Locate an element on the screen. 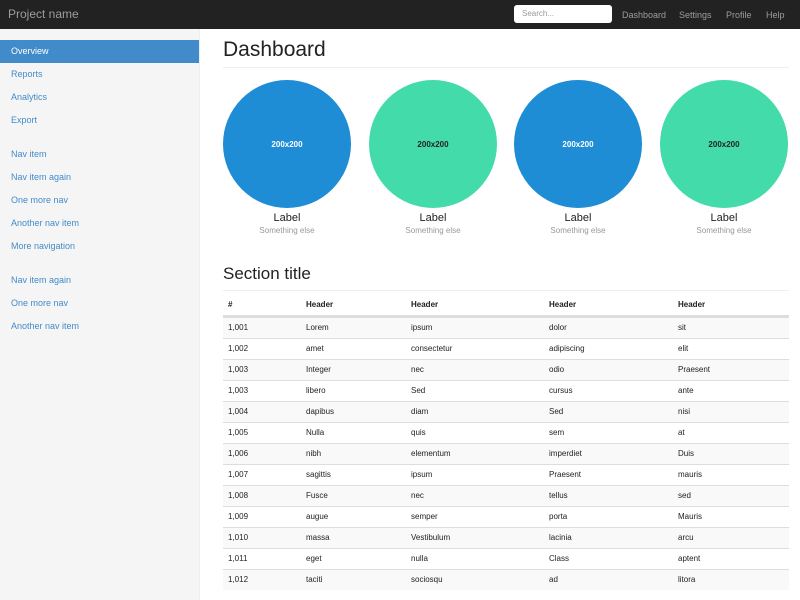 The height and width of the screenshot is (600, 800). table-cell: sem is located at coordinates (557, 432).